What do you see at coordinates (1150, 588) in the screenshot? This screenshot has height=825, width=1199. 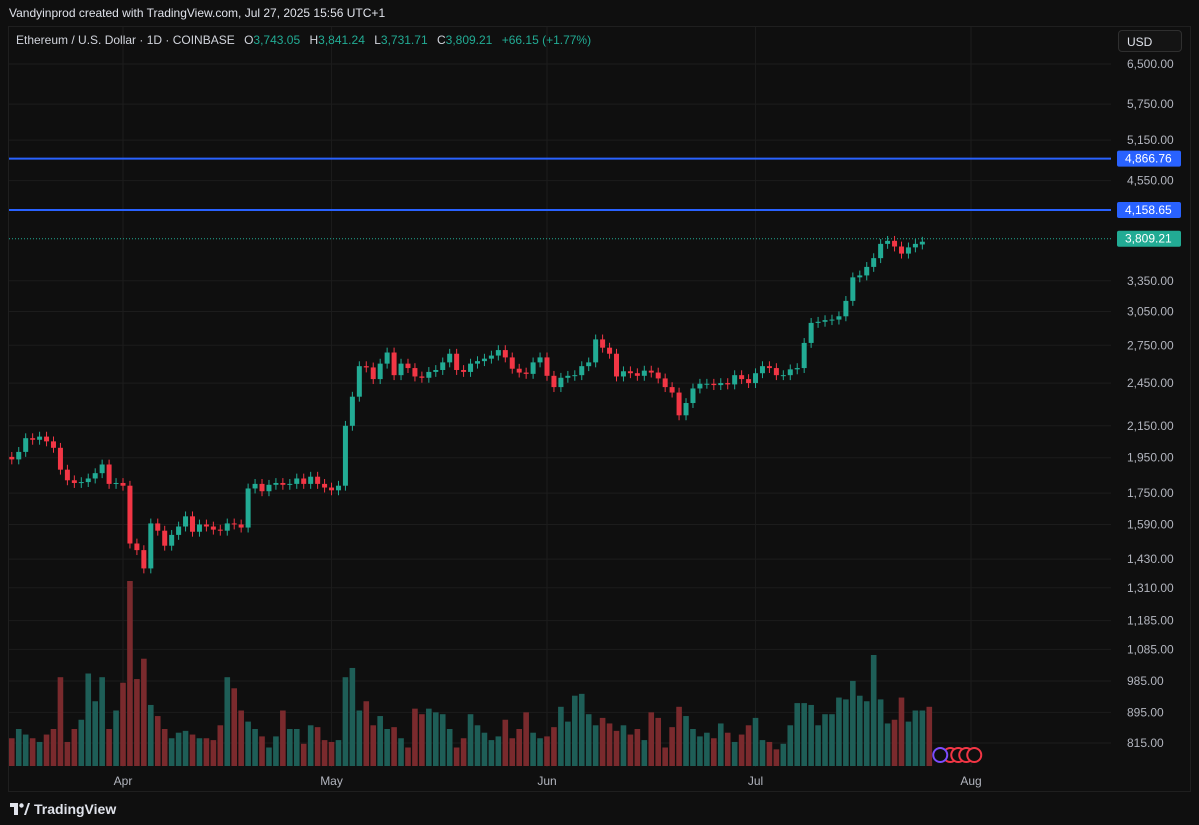 I see `y-tick-label: 1,310.00` at bounding box center [1150, 588].